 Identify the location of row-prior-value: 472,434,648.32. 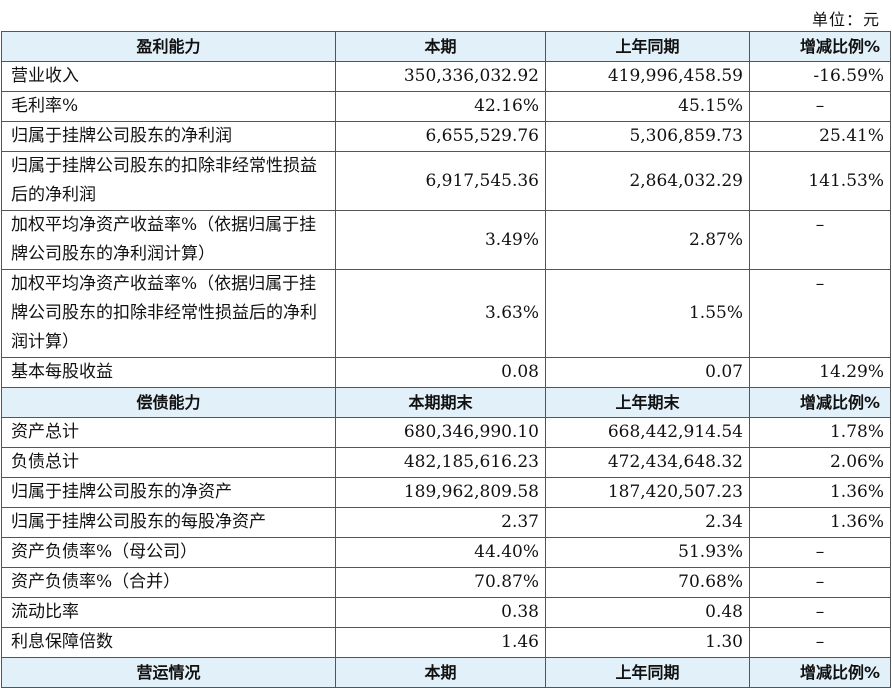
(647, 462).